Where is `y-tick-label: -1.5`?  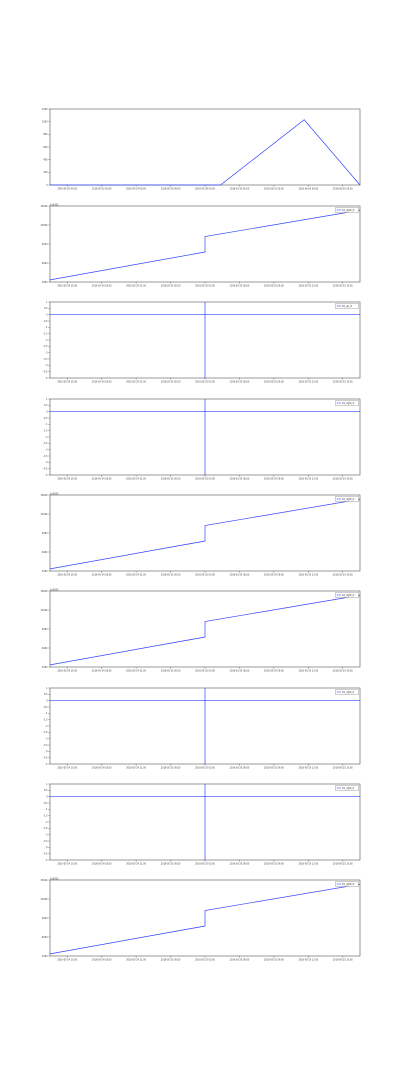
y-tick-label: -1.5 is located at coordinates (45, 719).